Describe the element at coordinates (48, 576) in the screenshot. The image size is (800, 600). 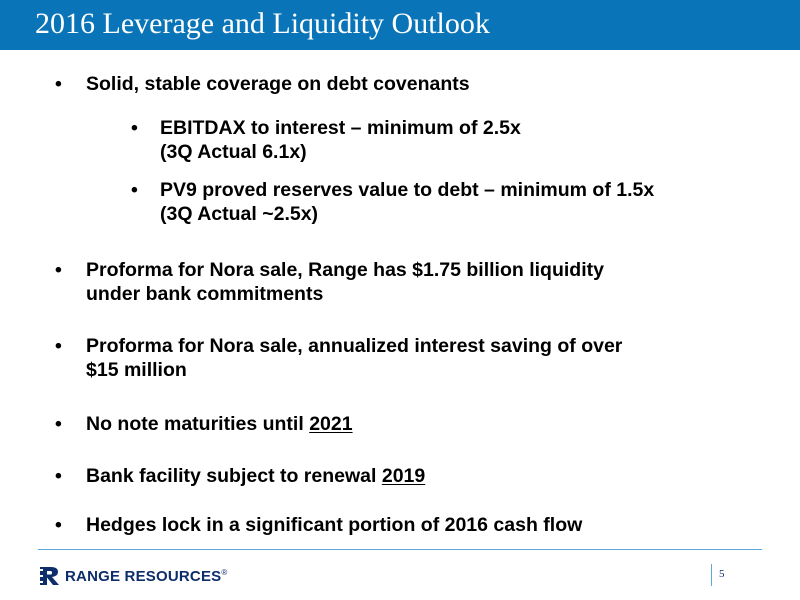
I see `range-resources-logo-icon` at that location.